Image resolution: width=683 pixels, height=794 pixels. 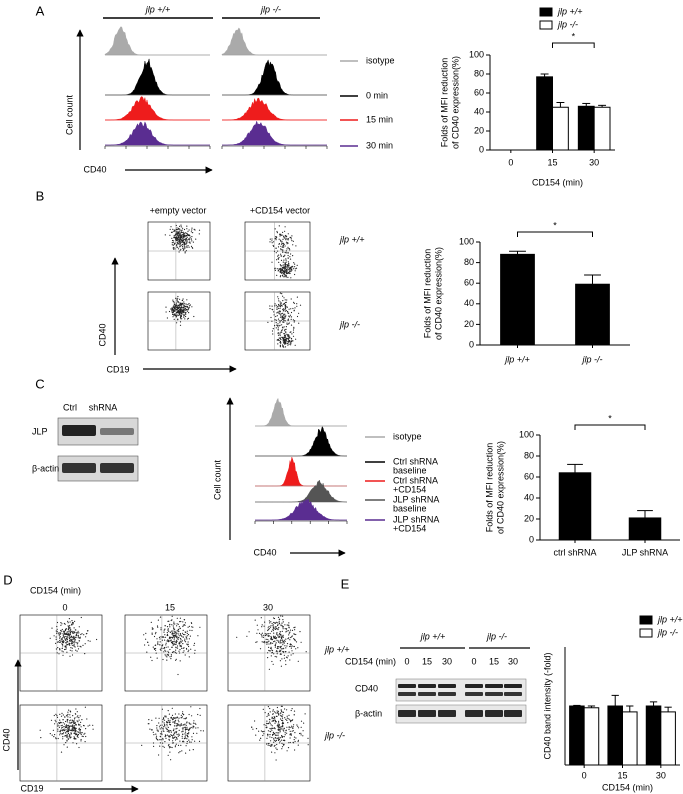 What do you see at coordinates (407, 713) in the screenshot?
I see `band` at bounding box center [407, 713].